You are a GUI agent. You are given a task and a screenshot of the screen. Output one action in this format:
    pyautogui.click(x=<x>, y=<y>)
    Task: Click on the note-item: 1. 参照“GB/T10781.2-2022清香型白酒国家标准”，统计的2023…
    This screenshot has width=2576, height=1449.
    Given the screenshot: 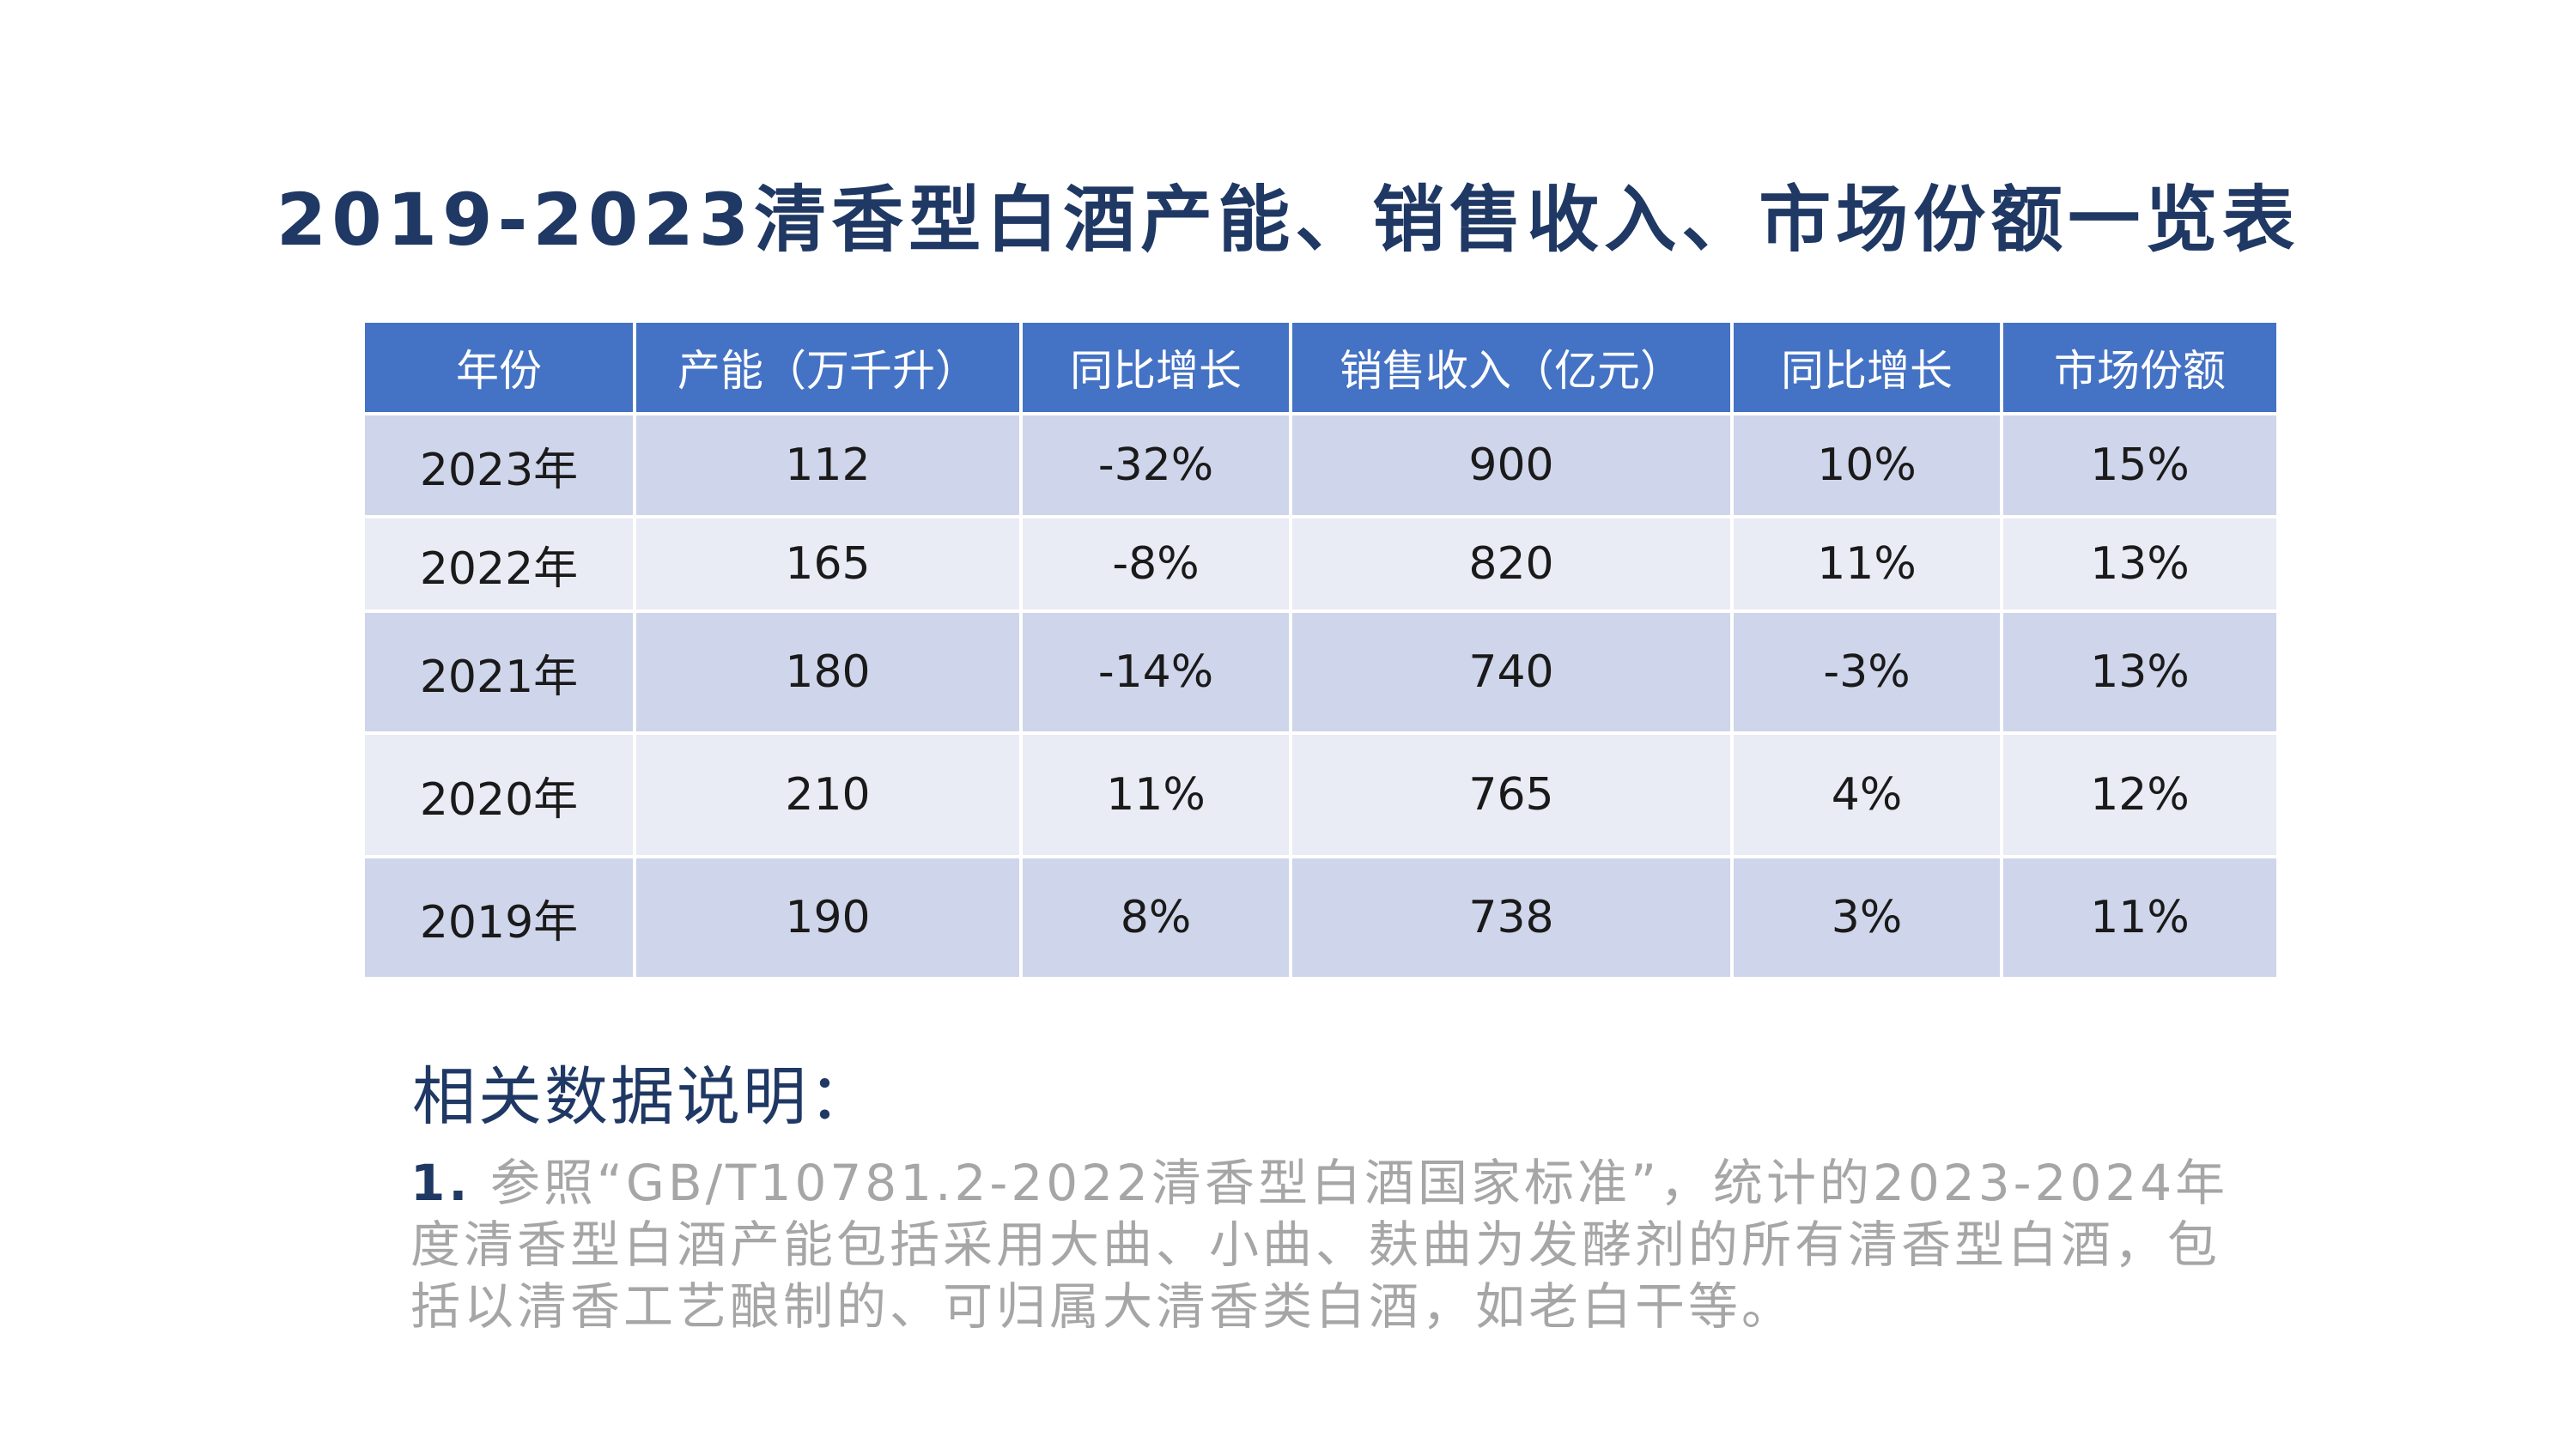 What is the action you would take?
    pyautogui.click(x=1329, y=1244)
    